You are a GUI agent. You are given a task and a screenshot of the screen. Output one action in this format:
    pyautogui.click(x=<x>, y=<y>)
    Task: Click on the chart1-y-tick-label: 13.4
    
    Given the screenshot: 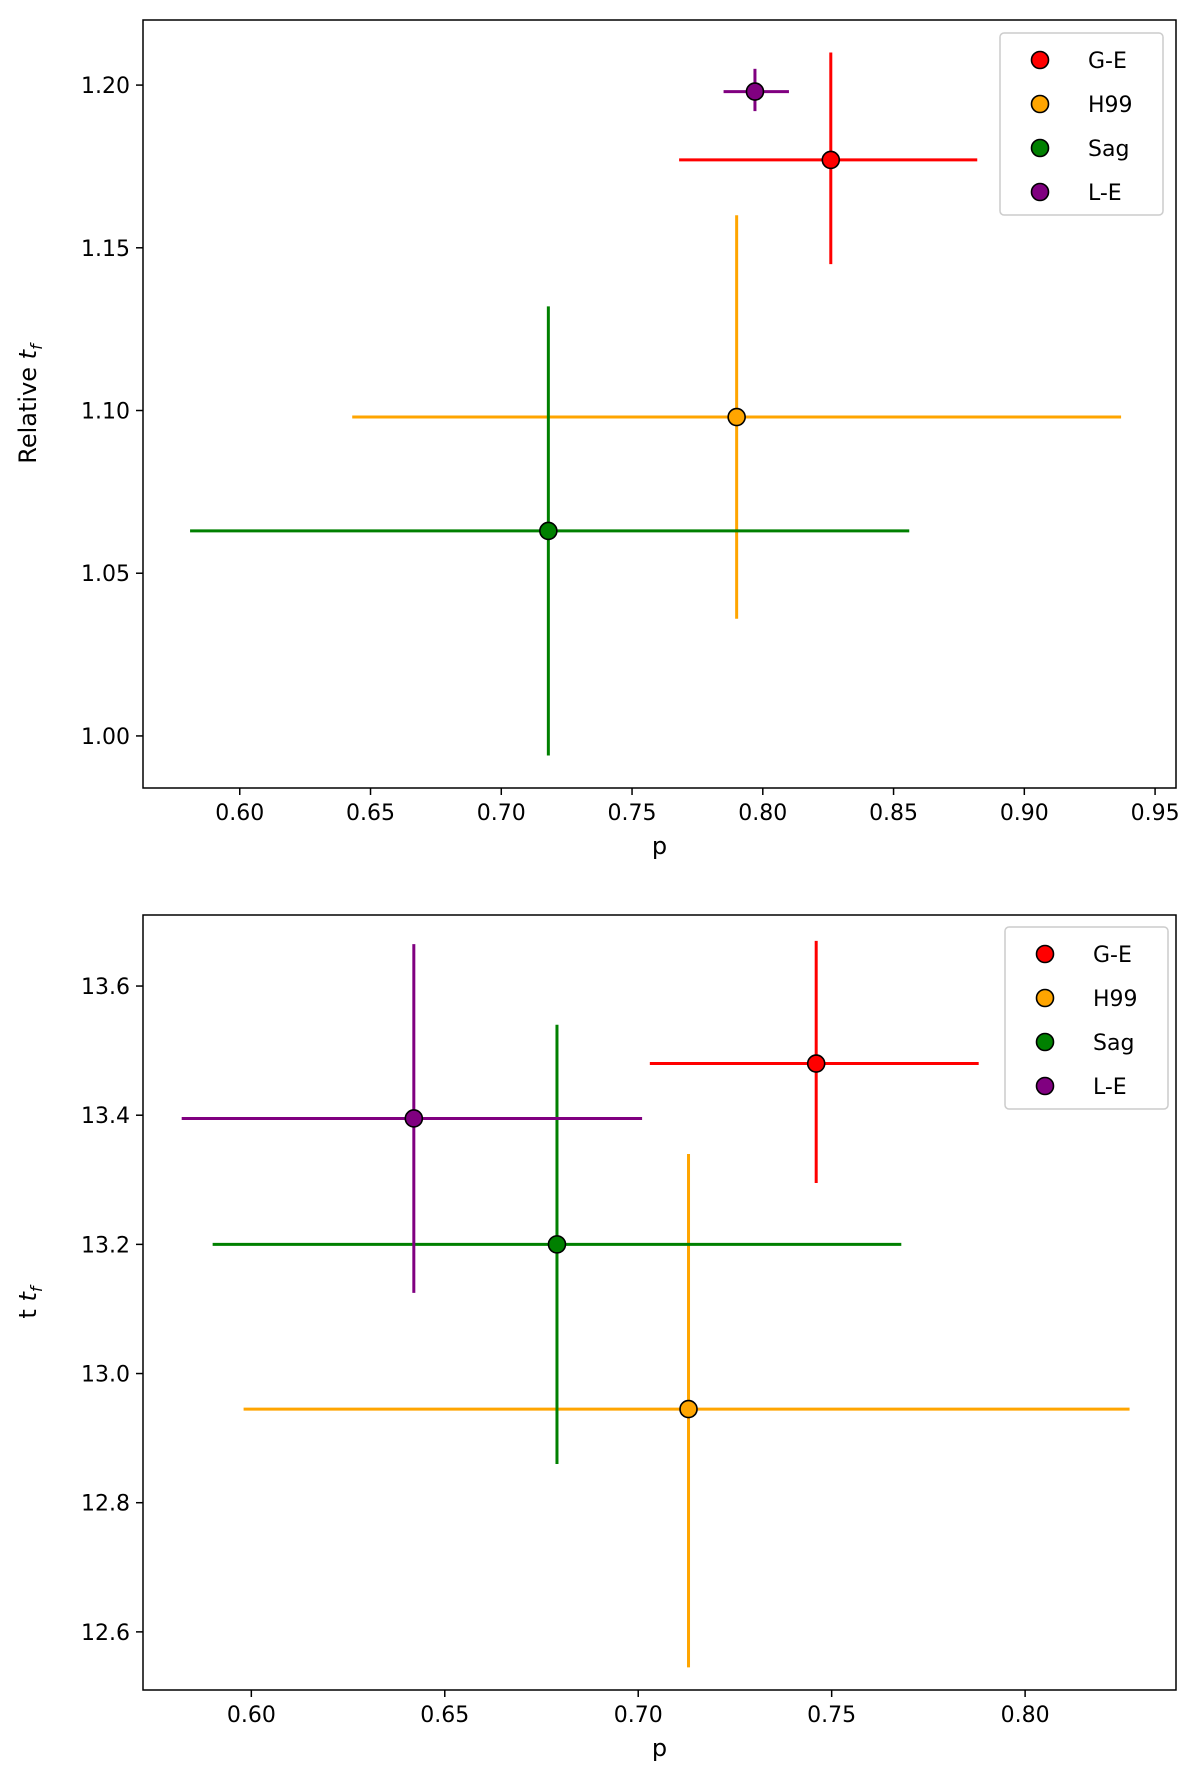 What is the action you would take?
    pyautogui.click(x=105, y=1116)
    